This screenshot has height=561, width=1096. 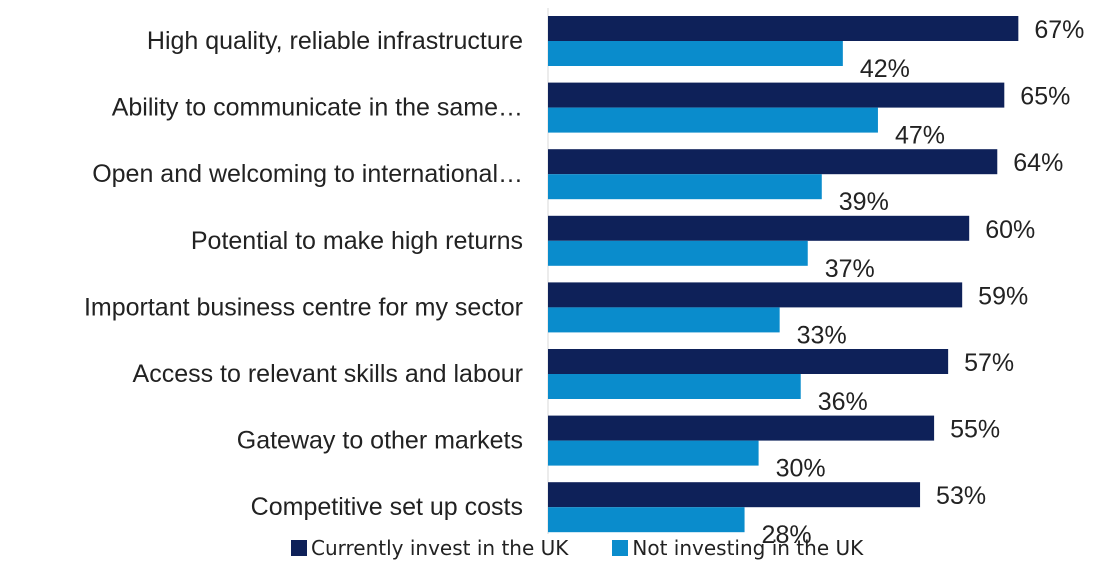 I want to click on data-label: 37%, so click(x=850, y=269).